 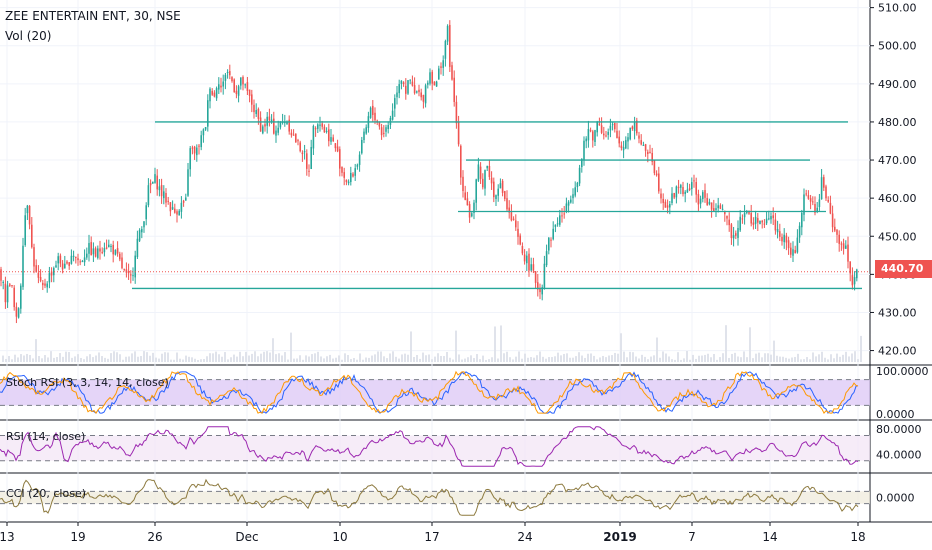 What do you see at coordinates (897, 46) in the screenshot?
I see `price-tick-label: 500.00` at bounding box center [897, 46].